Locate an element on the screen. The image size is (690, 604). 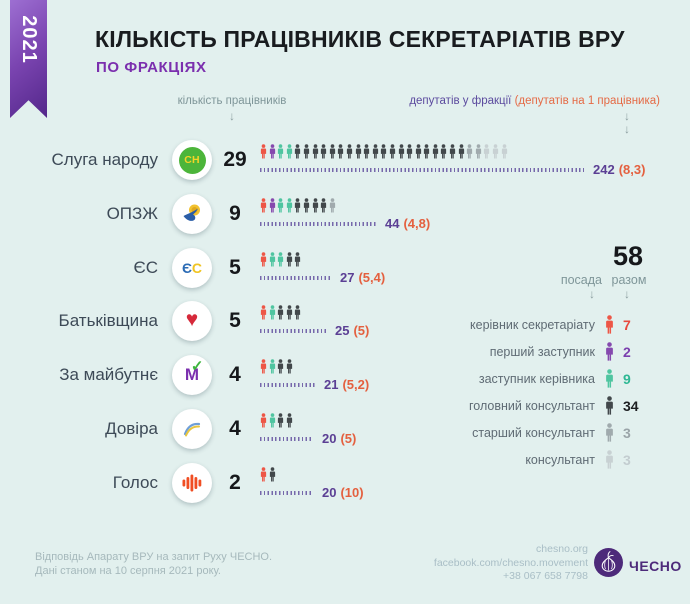
holos-logo-icon is located at coordinates (192, 483).